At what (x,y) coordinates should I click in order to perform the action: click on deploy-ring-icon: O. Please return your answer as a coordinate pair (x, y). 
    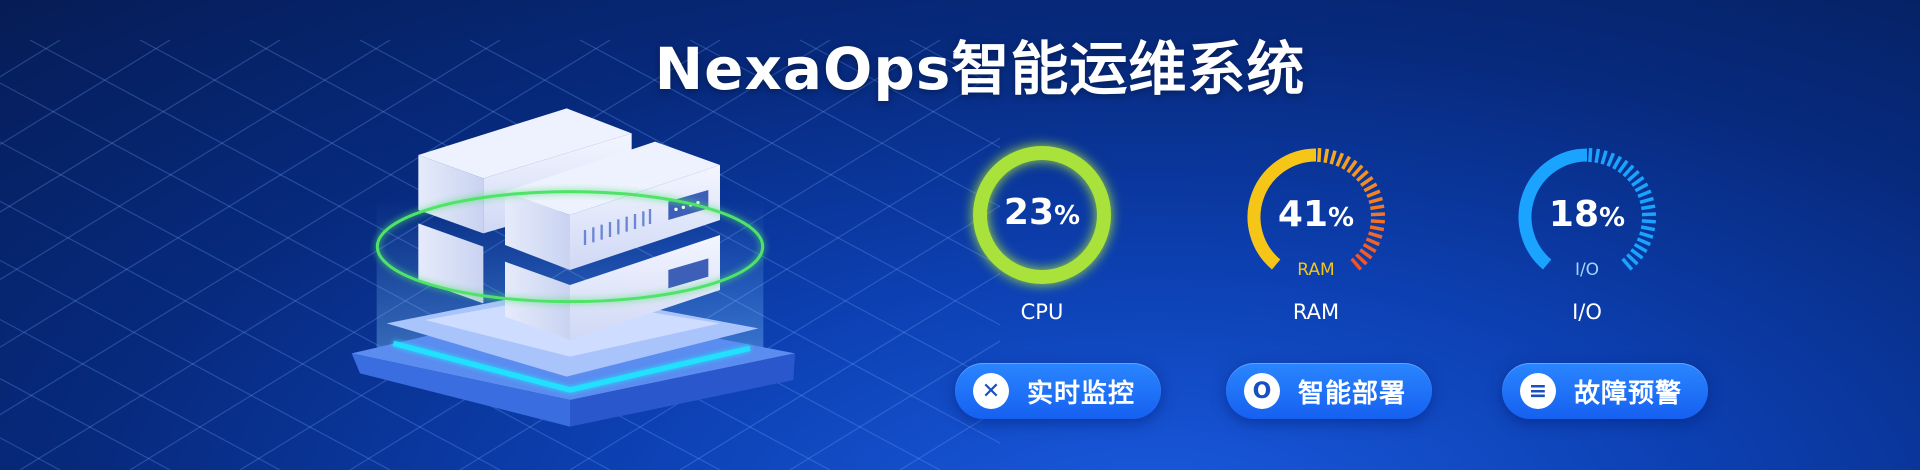
    Looking at the image, I should click on (1262, 391).